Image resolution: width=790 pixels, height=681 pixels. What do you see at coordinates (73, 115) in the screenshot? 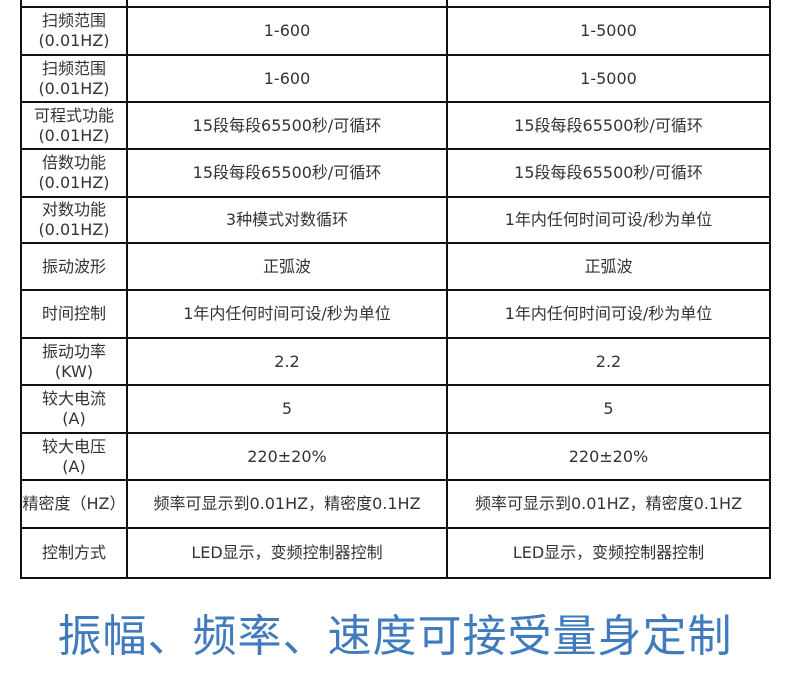
I see `row-label-text: 可程式功能` at bounding box center [73, 115].